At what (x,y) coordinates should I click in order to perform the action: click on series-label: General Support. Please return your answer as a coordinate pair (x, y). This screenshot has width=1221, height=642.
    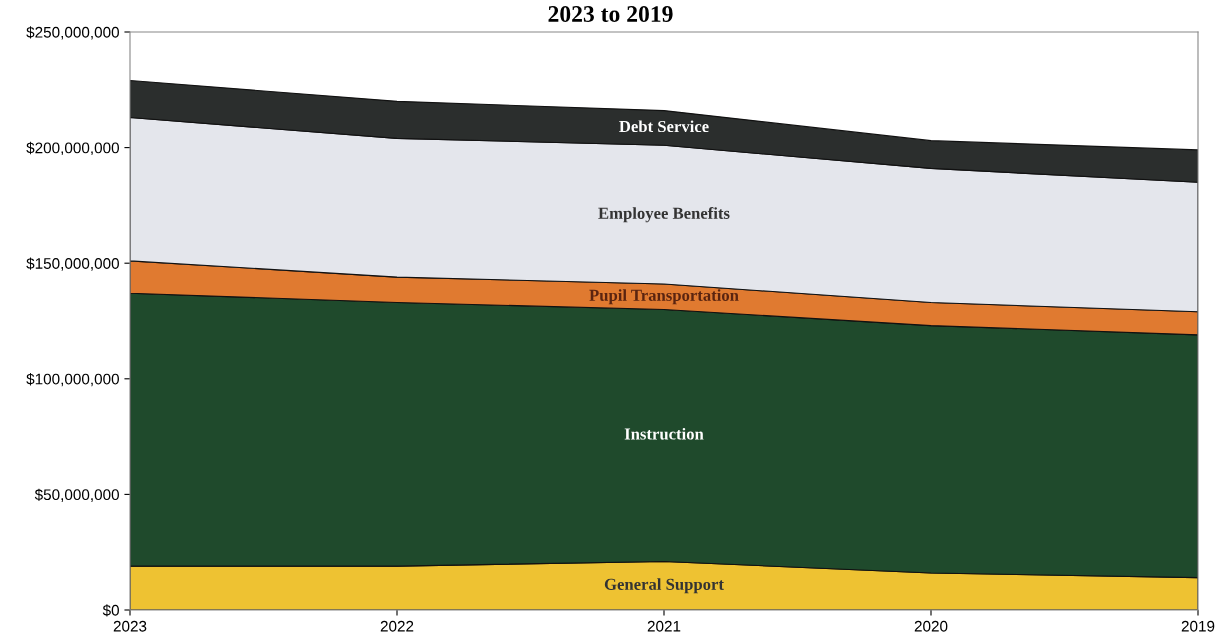
    Looking at the image, I should click on (664, 586).